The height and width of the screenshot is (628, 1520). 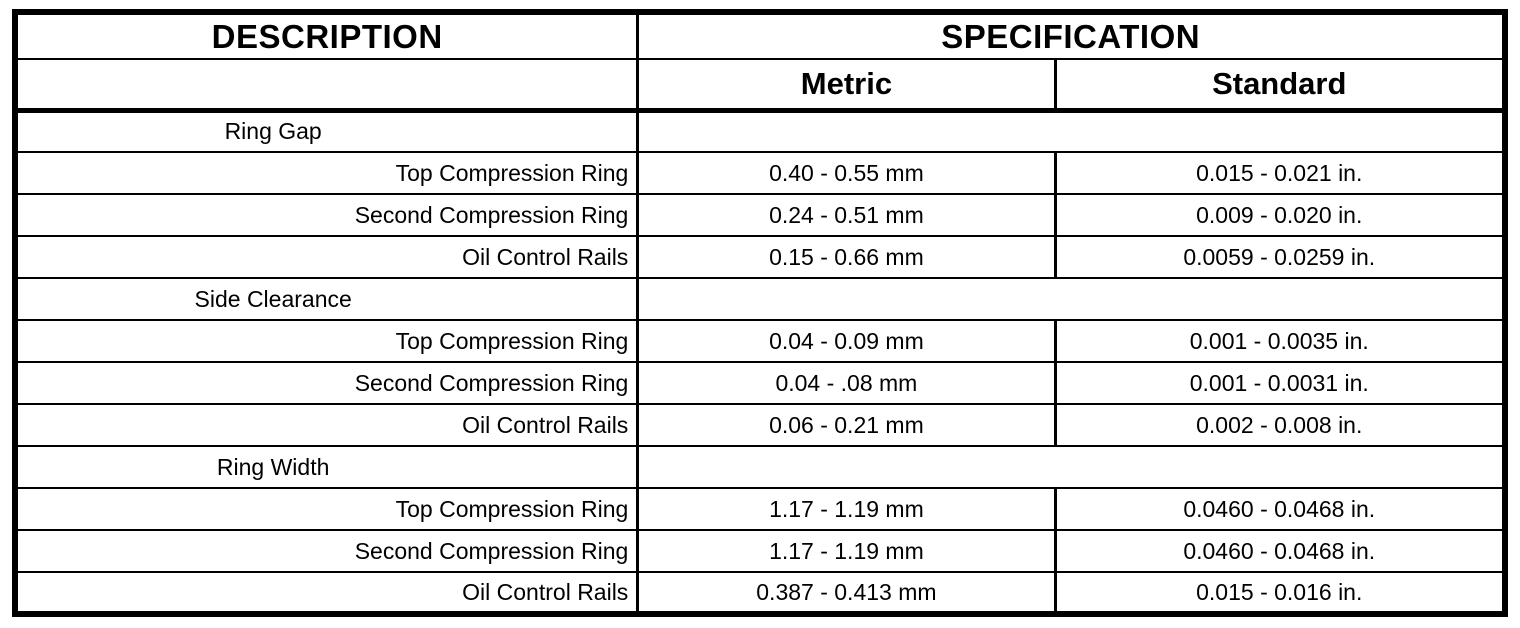 I want to click on specification-header: SPECIFICATION, so click(x=1071, y=35).